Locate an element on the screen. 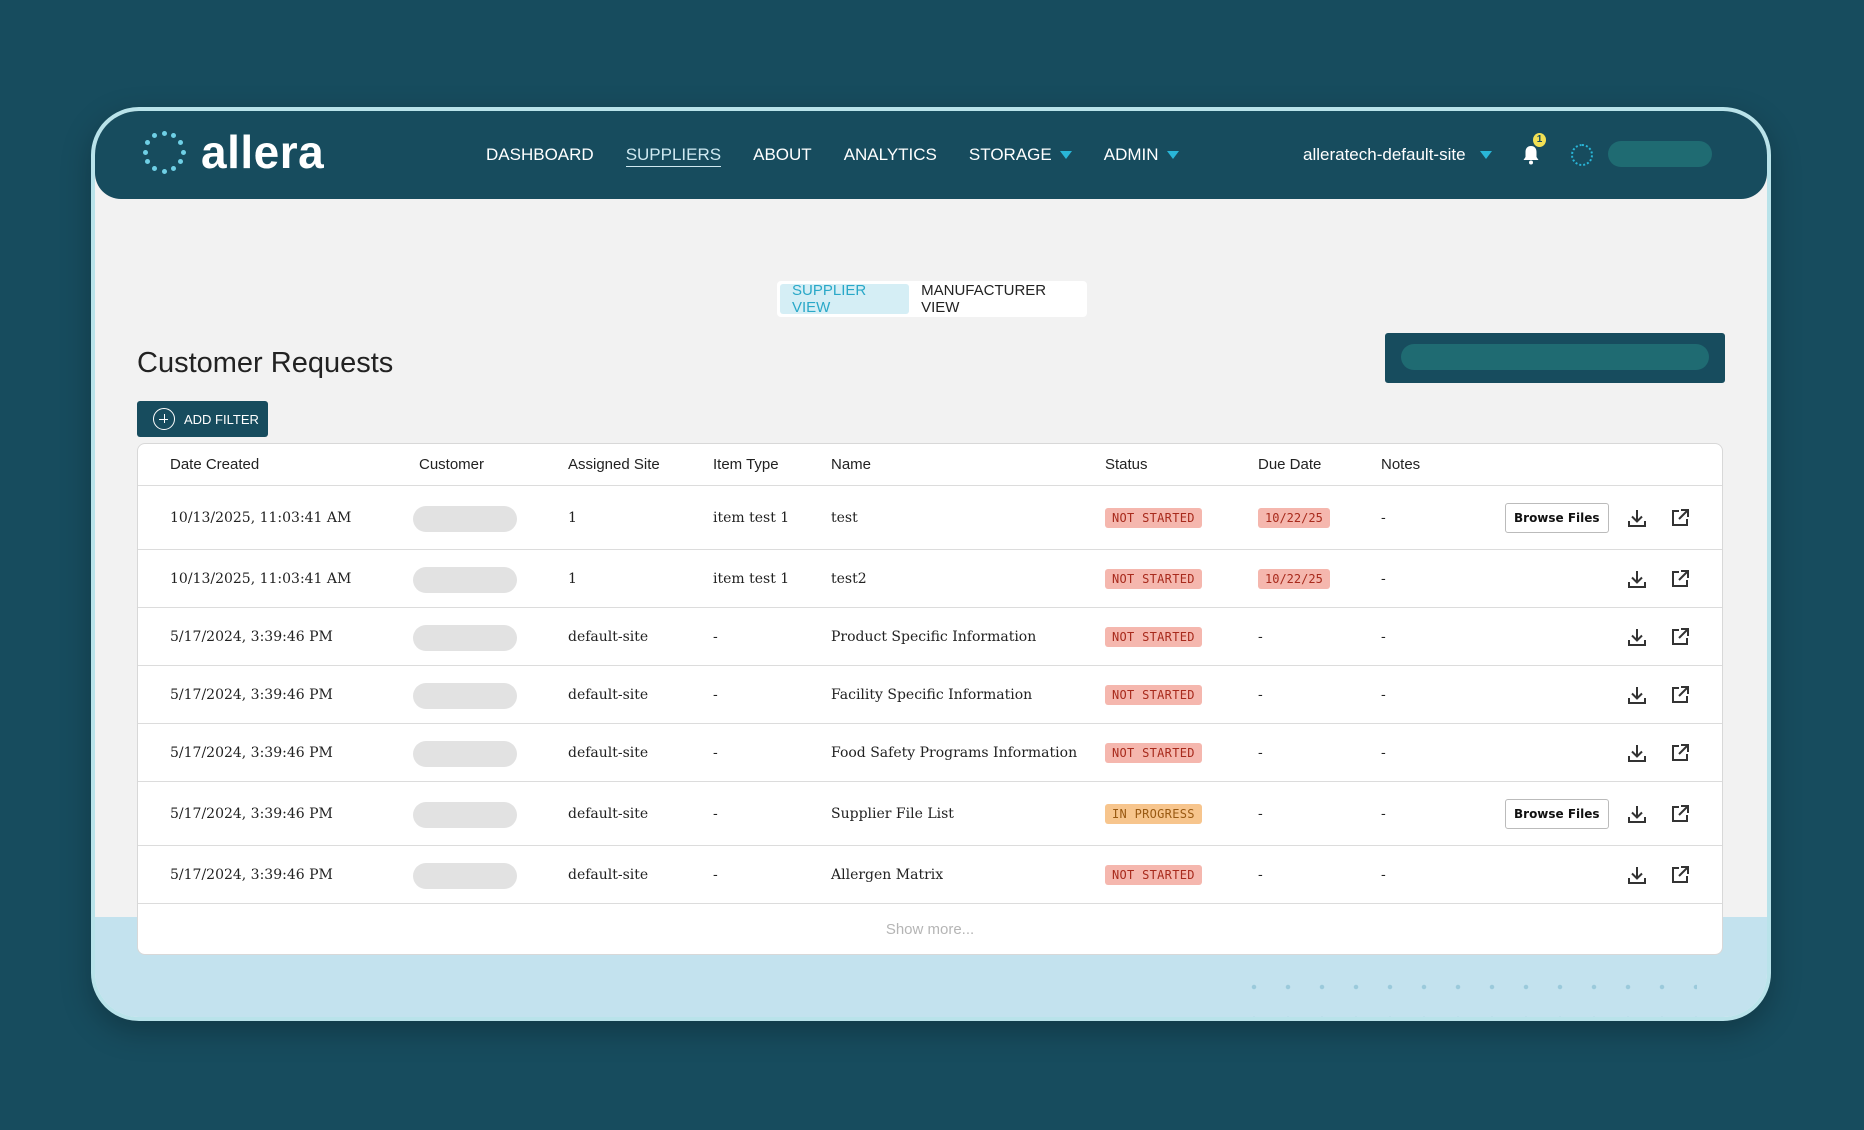  manufacturer-view-tab: MANUFACTURER VIEW is located at coordinates (984, 299).